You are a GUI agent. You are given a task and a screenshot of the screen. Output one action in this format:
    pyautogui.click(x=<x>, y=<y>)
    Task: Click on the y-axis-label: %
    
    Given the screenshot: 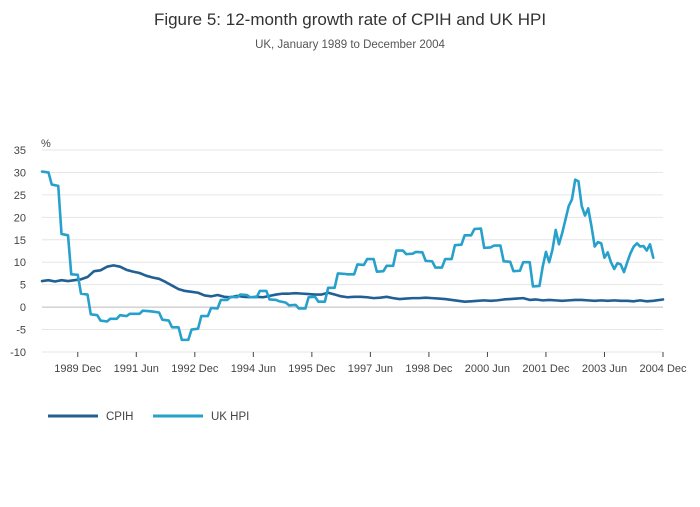 What is the action you would take?
    pyautogui.click(x=46, y=144)
    